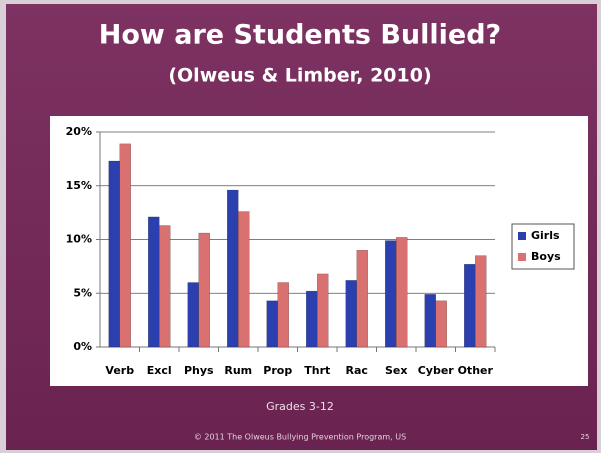 This screenshot has height=457, width=601. Describe the element at coordinates (300, 35) in the screenshot. I see `slide-title: How are Students Bullied?` at that location.